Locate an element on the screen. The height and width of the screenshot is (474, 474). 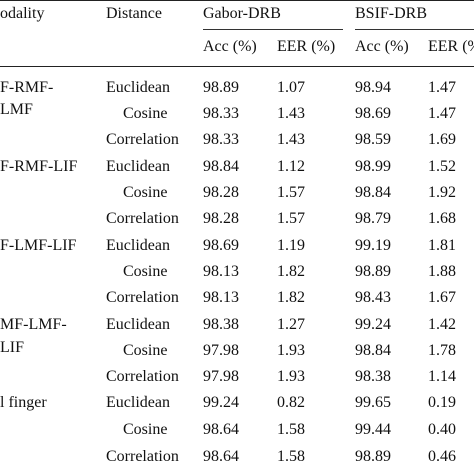
table-row: Euclidean 98.69 1.19 99.19 1.81 is located at coordinates (237, 246).